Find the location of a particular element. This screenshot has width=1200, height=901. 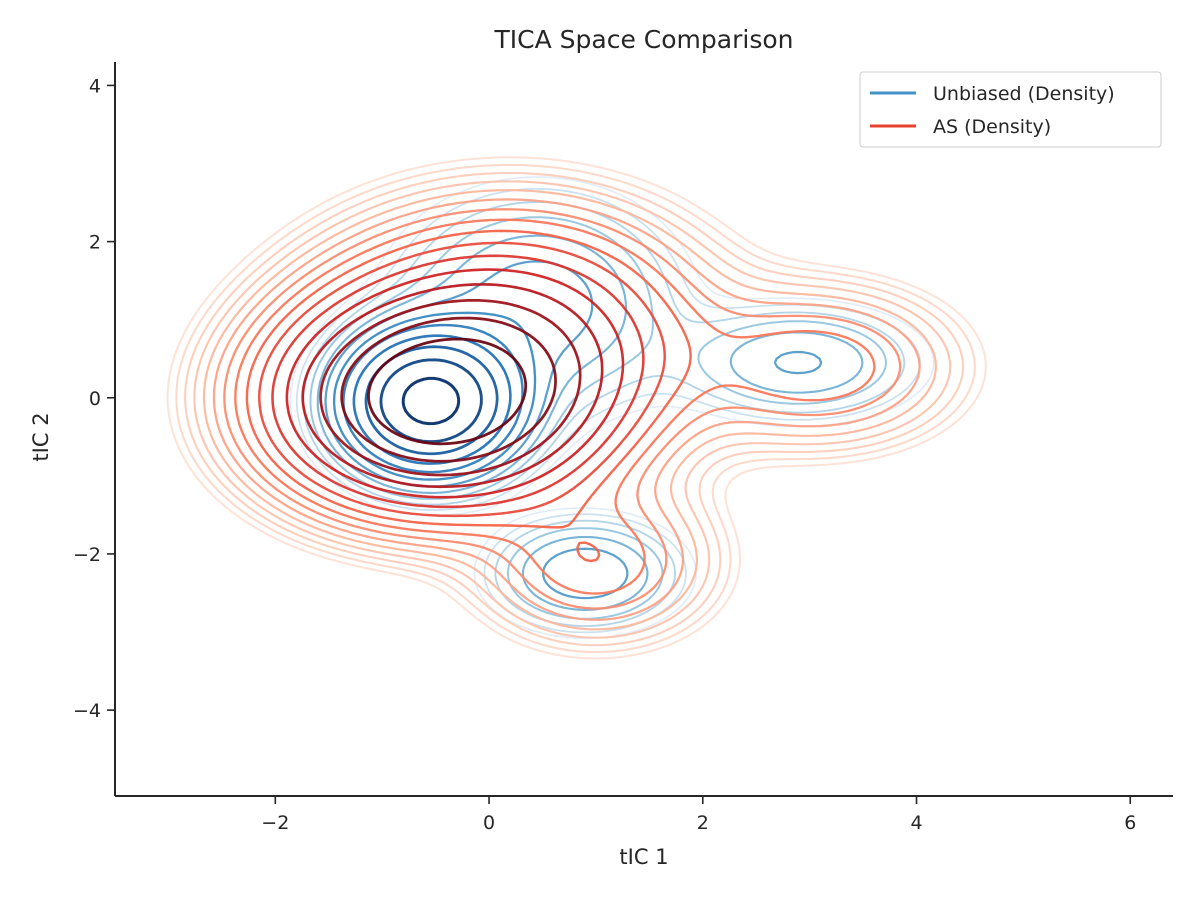

x-axis-label: tIC 1 is located at coordinates (643, 857).